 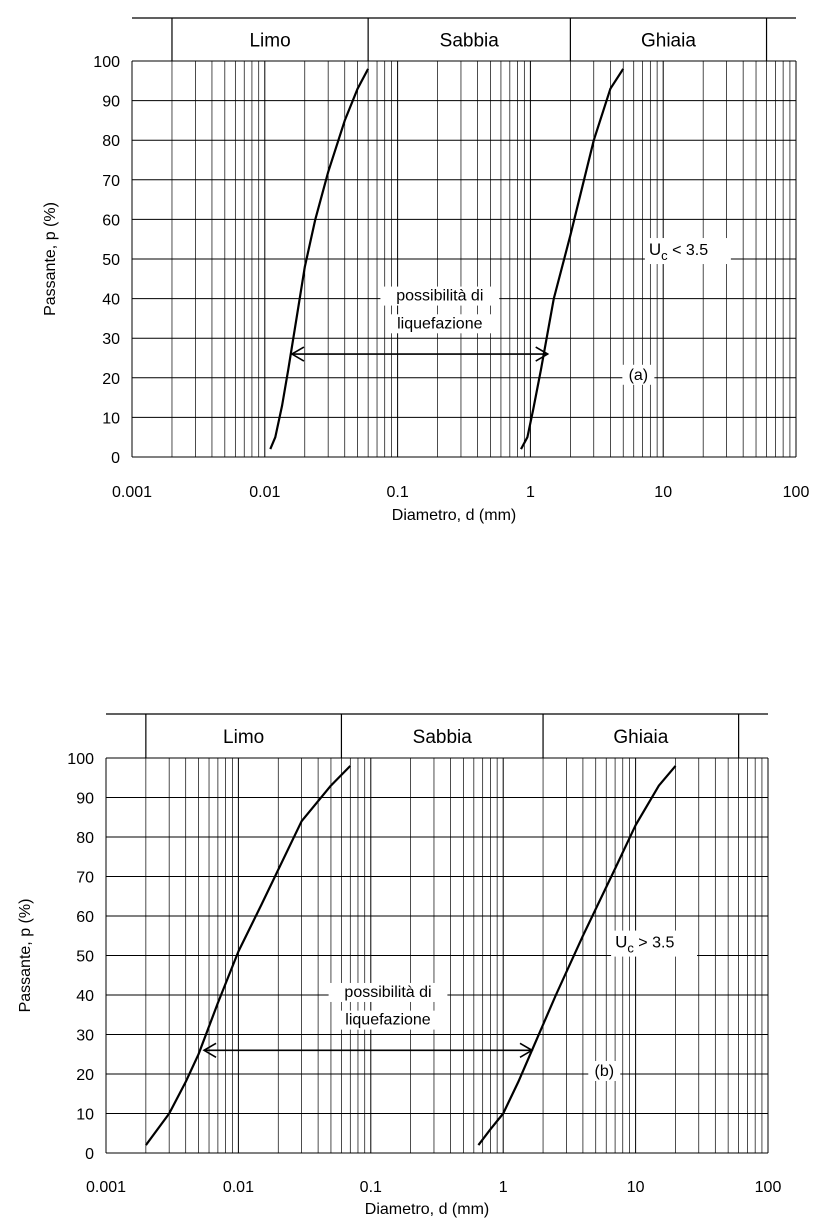 I want to click on uniformity-coefficient-label: Uc > 3.5, so click(x=644, y=944).